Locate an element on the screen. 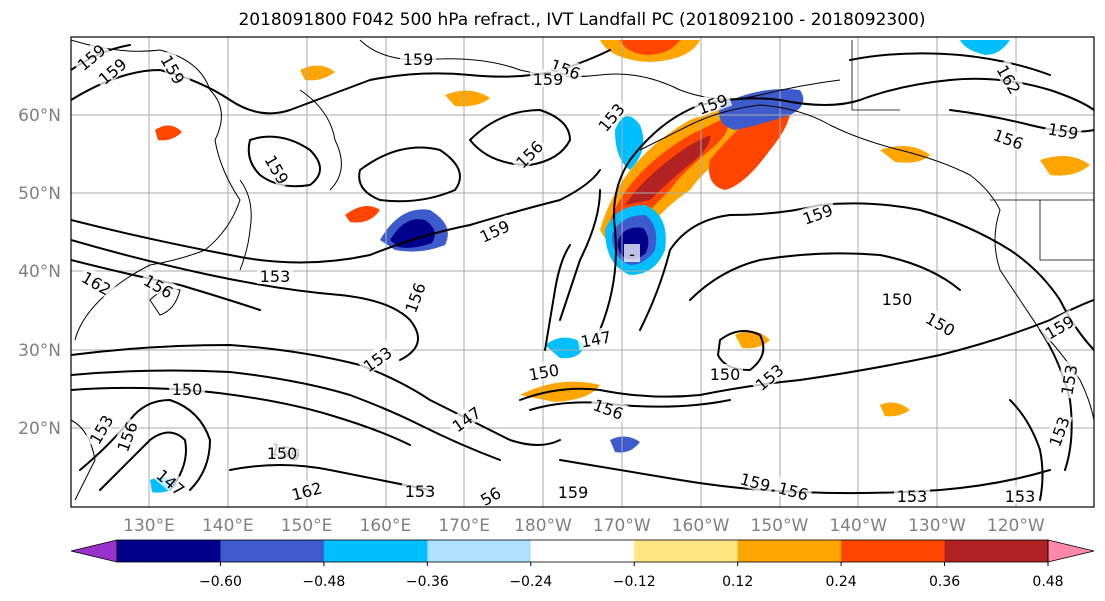 The height and width of the screenshot is (601, 1105). latitude-label: 50°N is located at coordinates (39, 194).